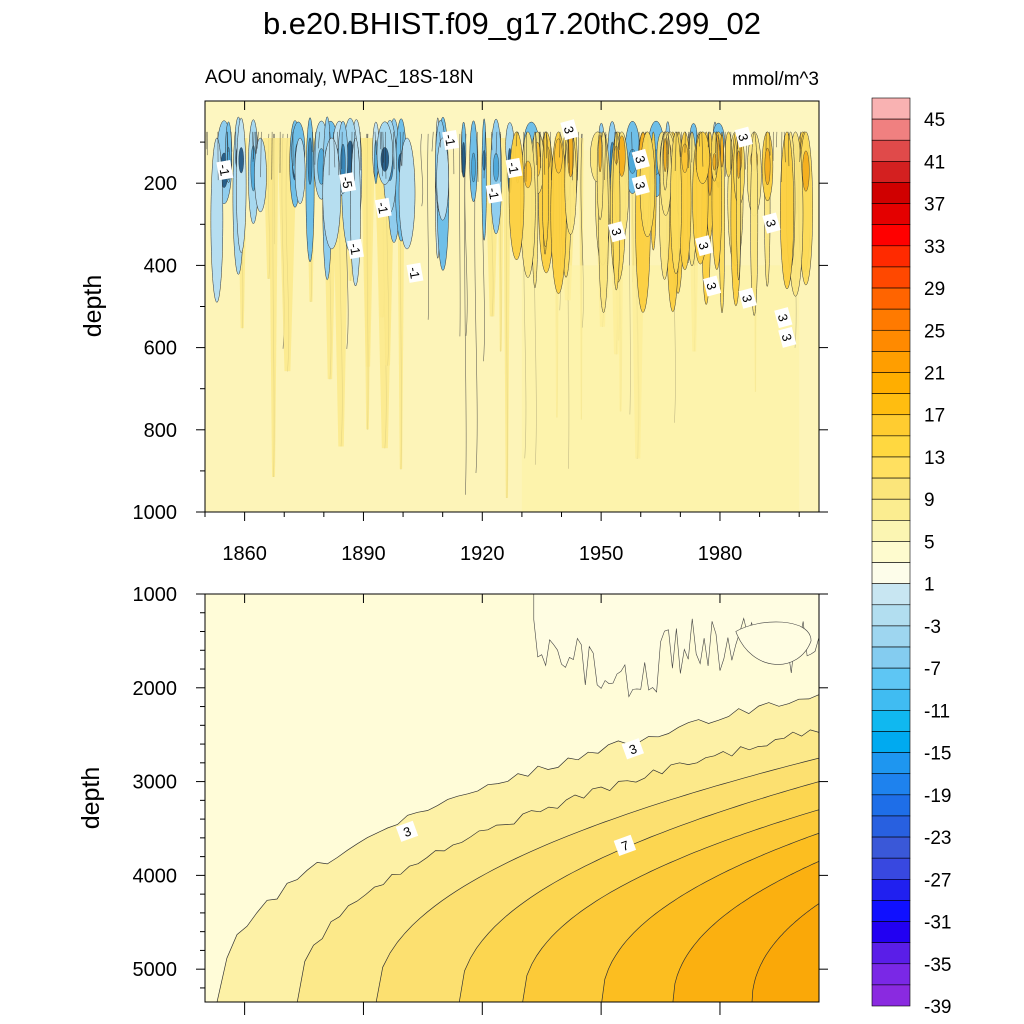 The height and width of the screenshot is (1024, 1024). I want to click on svg-text: -5, so click(347, 182).